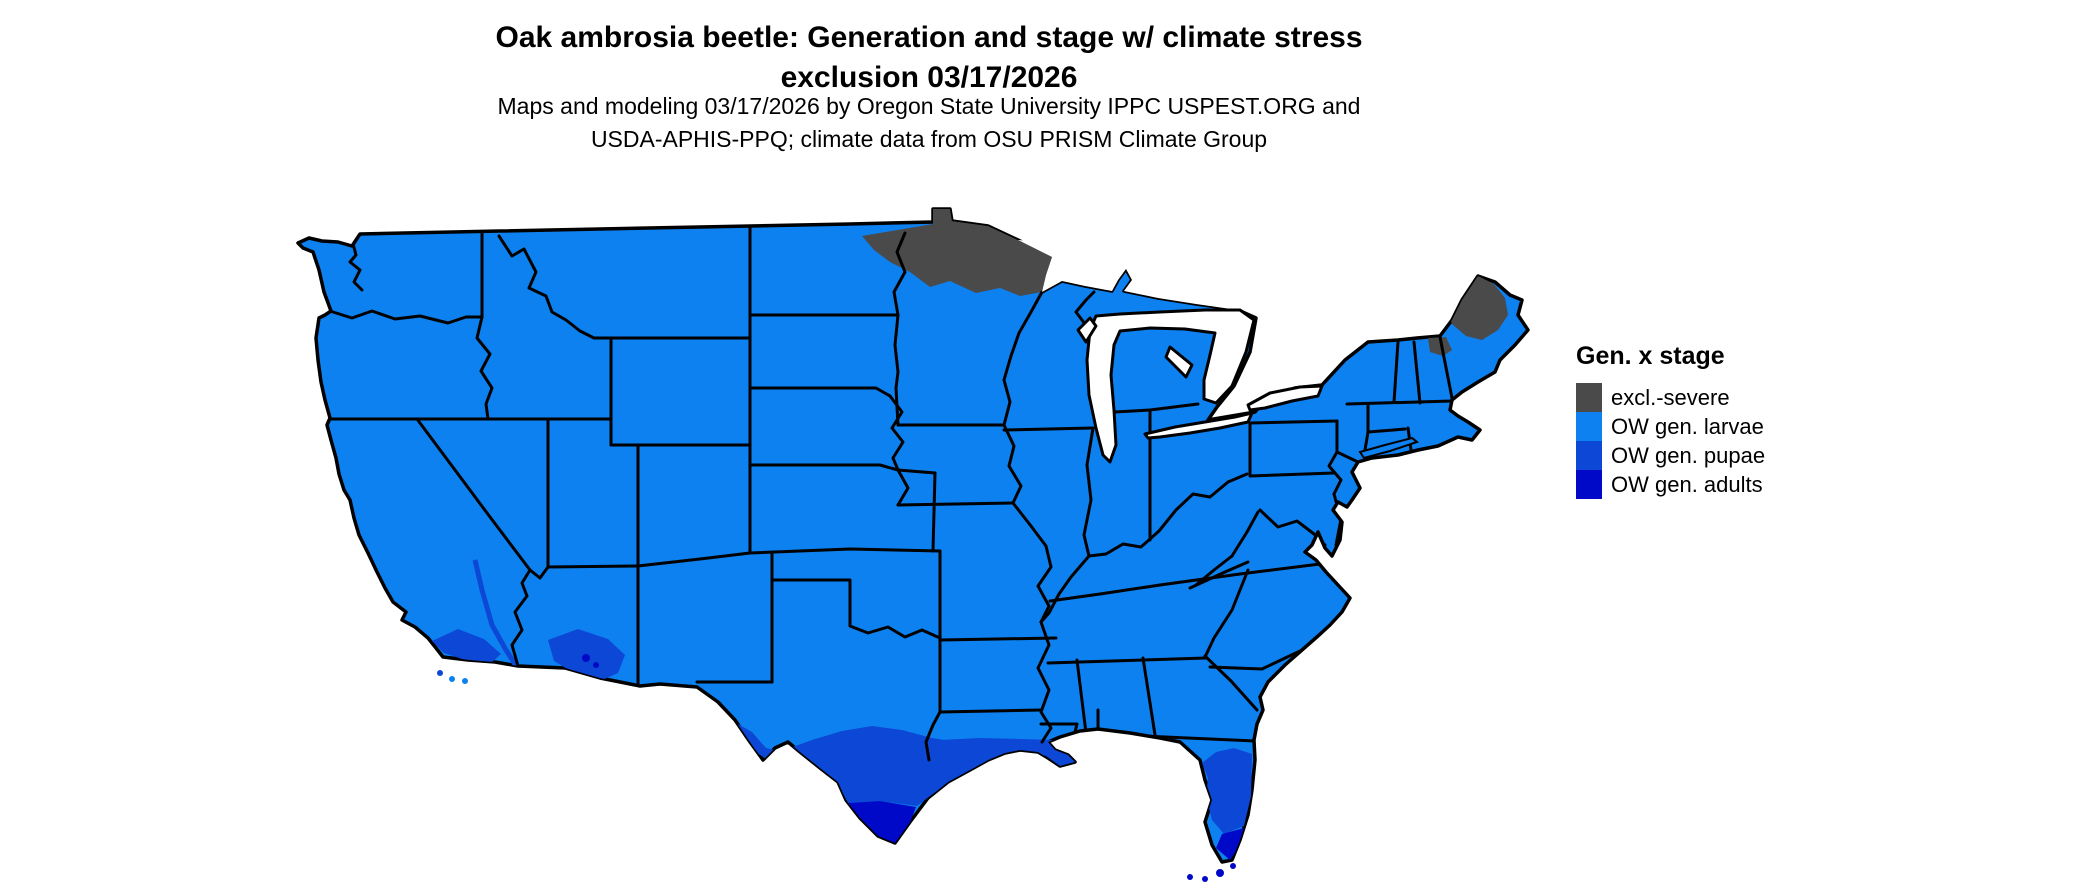  What do you see at coordinates (1198, 425) in the screenshot?
I see `lake-erie` at bounding box center [1198, 425].